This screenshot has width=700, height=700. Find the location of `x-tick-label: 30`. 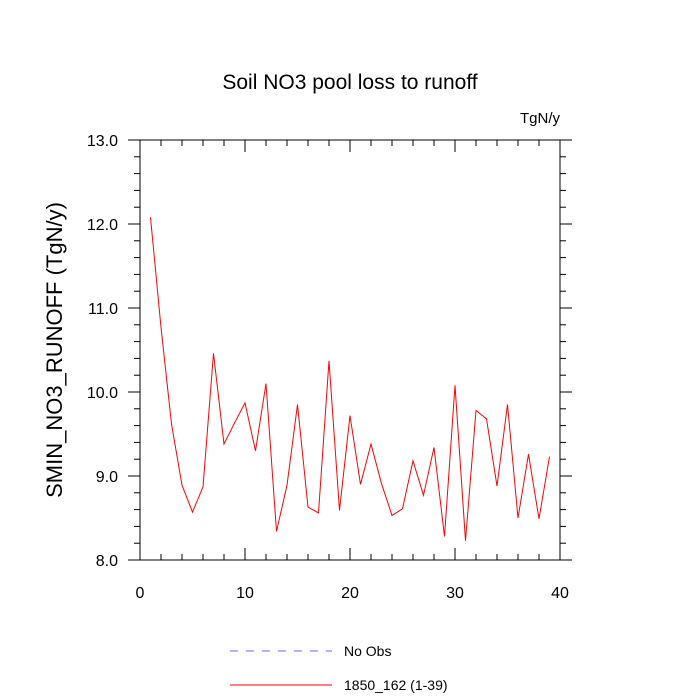

x-tick-label: 30 is located at coordinates (455, 593).